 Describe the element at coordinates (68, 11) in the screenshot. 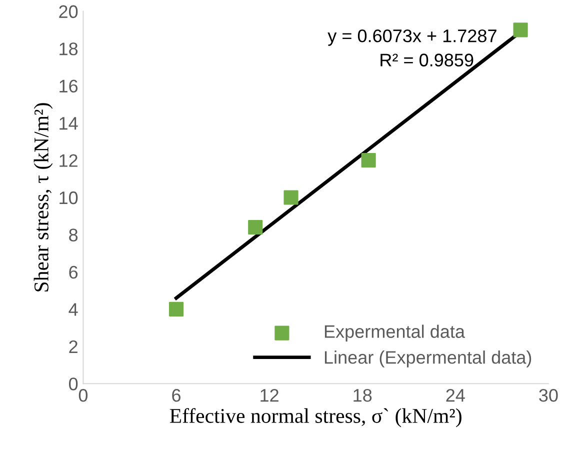

I see `y-tick-label: 20` at that location.